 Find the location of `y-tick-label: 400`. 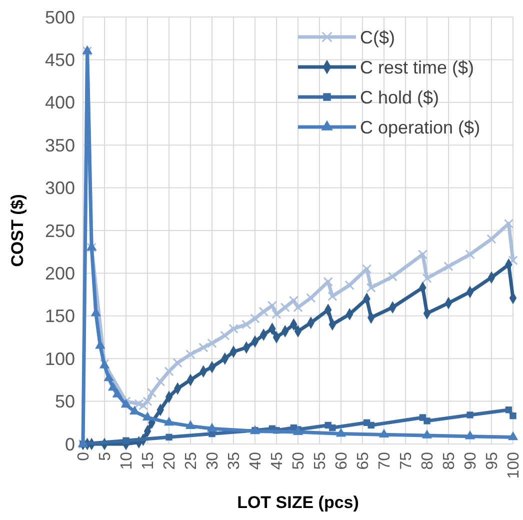

y-tick-label: 400 is located at coordinates (59, 102).